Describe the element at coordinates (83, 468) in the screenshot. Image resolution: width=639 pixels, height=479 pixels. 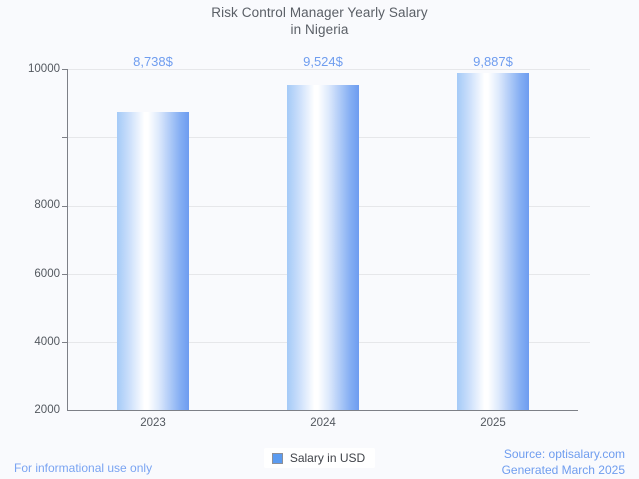
I see `disclaimer-text: For informational use only` at that location.